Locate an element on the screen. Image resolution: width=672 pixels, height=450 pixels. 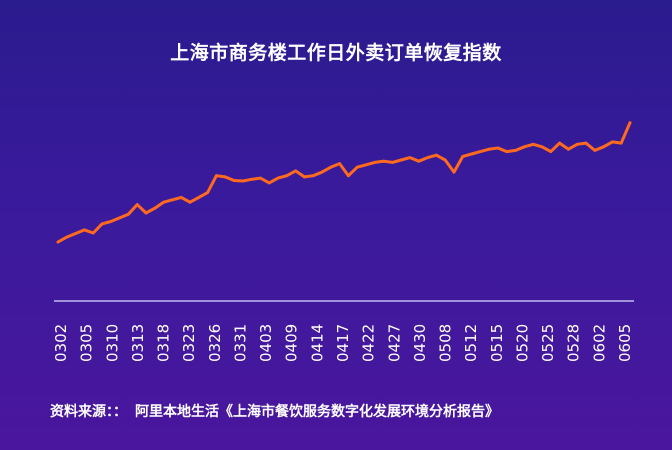
x-tick-label: 0417 is located at coordinates (343, 343).